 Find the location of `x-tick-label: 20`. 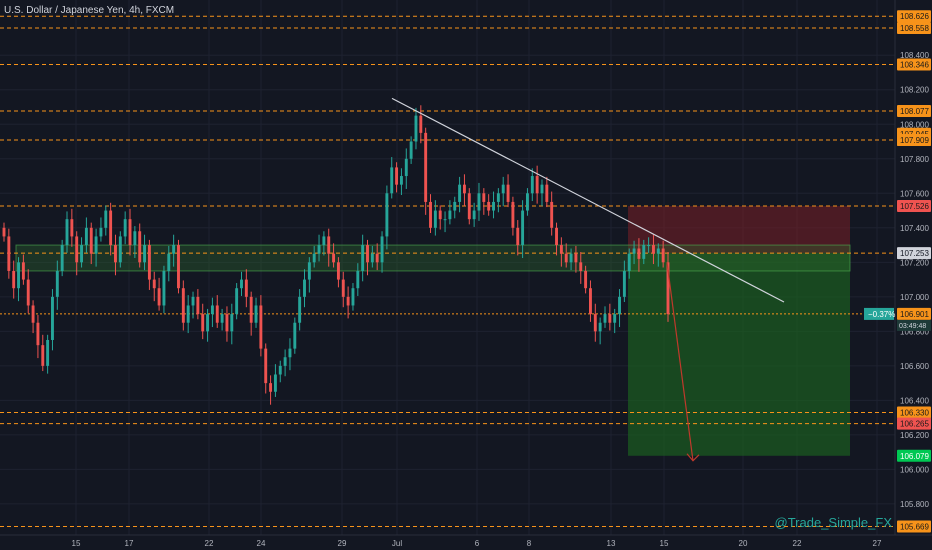

x-tick-label: 20 is located at coordinates (743, 543).